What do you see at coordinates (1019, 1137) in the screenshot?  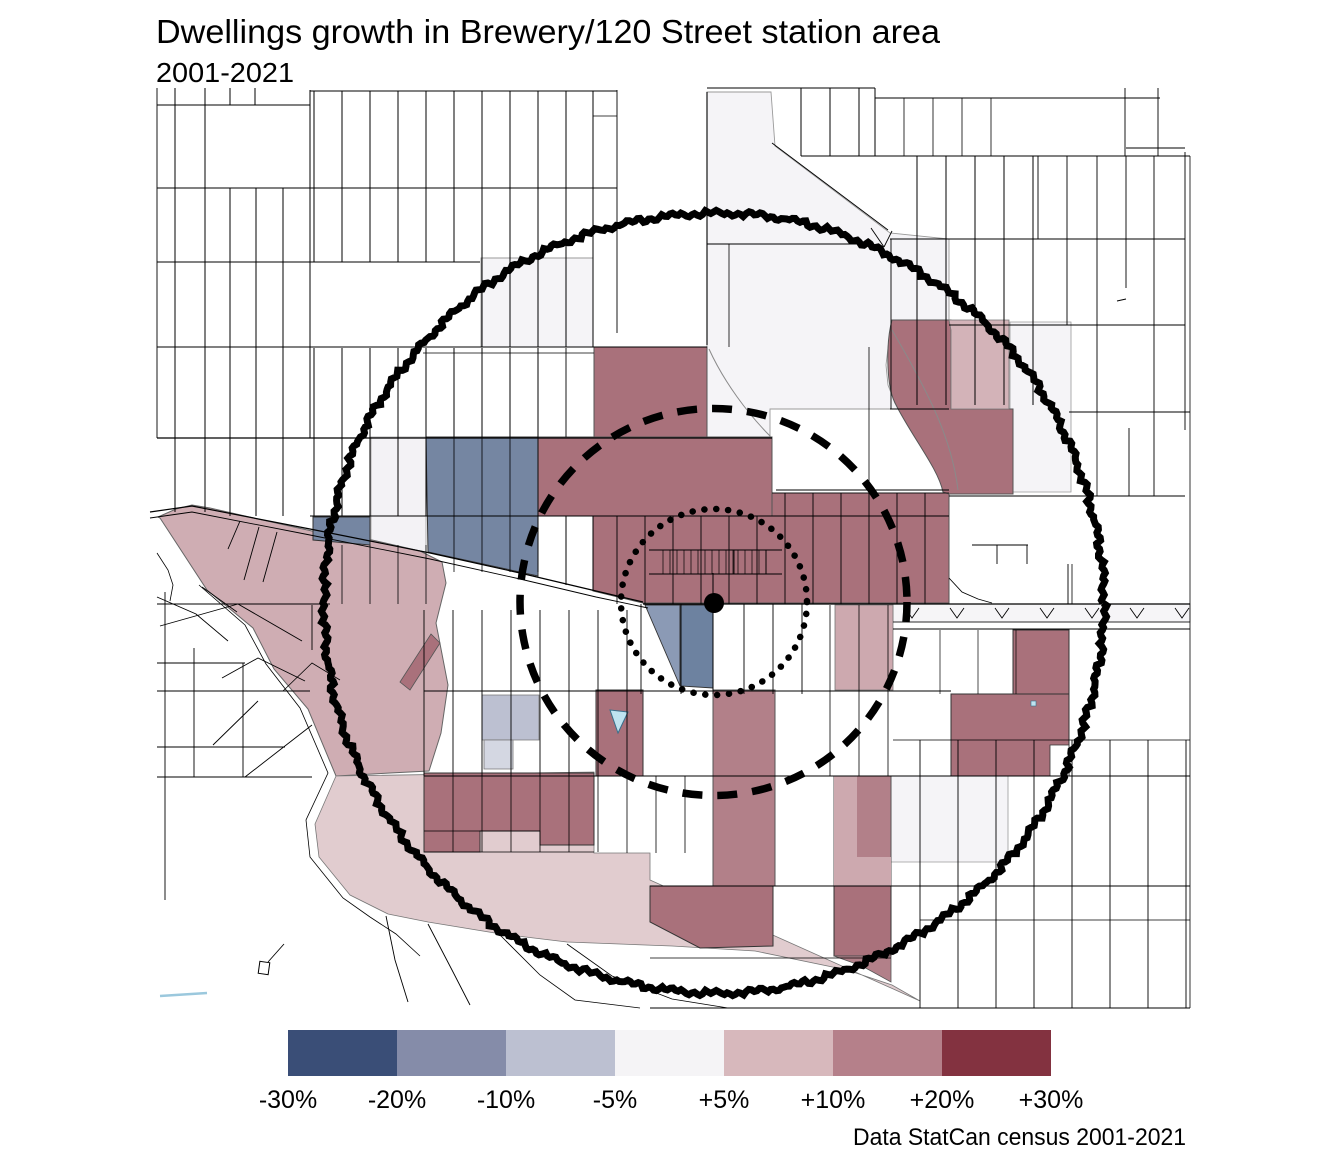 I see `svg-text: Data StatCan census 2001-2021` at bounding box center [1019, 1137].